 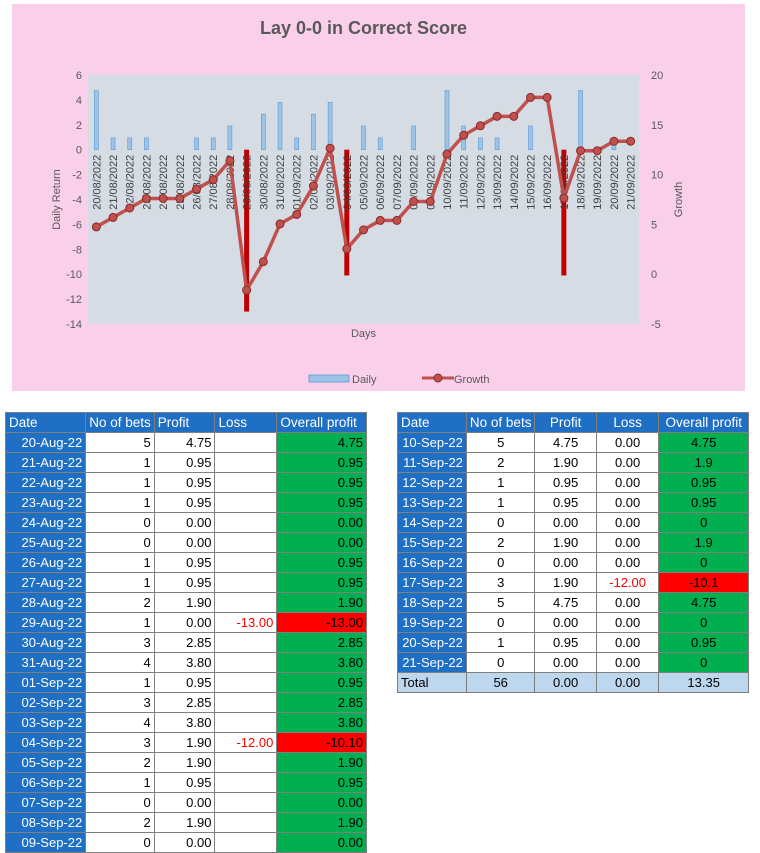 I want to click on x-tick-label: 10/09/2022, so click(x=448, y=182).